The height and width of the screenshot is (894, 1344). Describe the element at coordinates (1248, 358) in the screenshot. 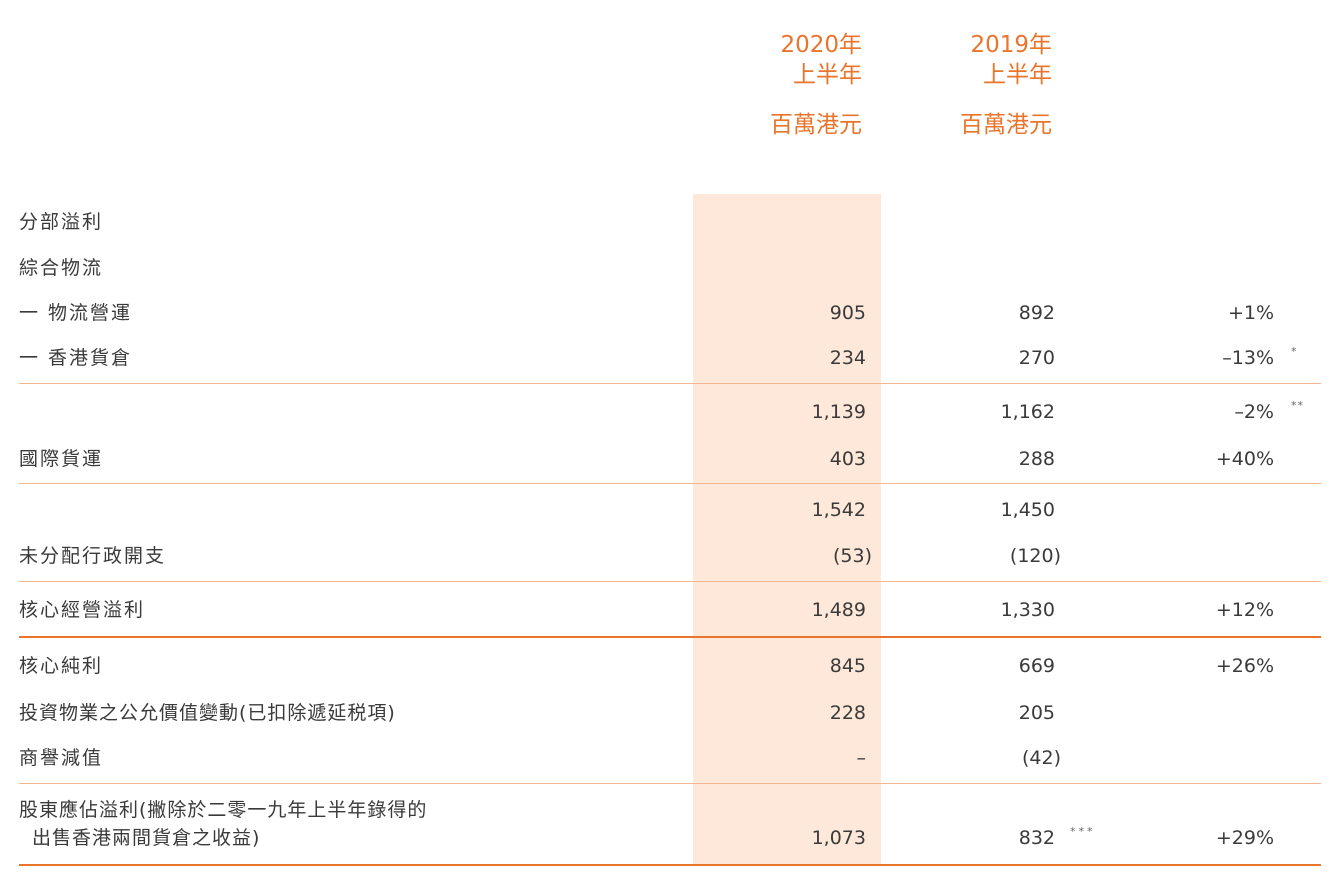

I see `change-percent: –13%` at that location.